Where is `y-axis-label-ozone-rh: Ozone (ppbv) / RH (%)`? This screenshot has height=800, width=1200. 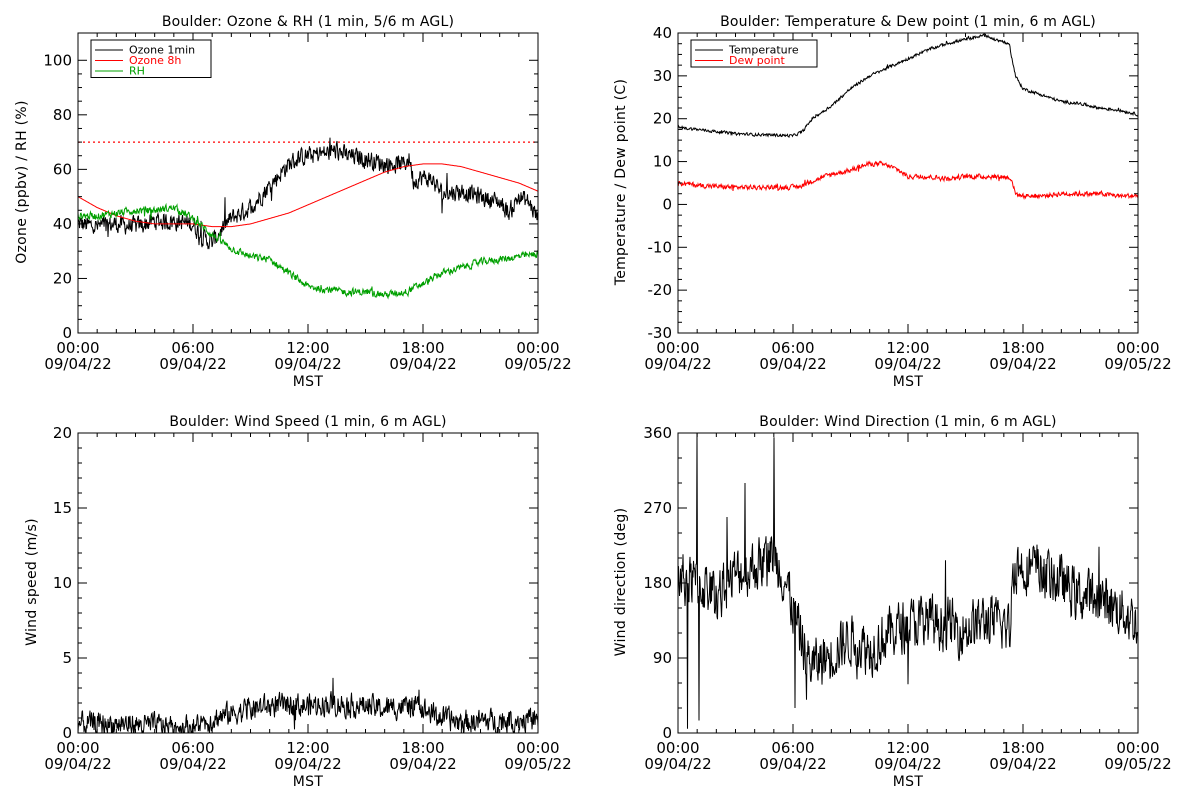 y-axis-label-ozone-rh: Ozone (ppbv) / RH (%) is located at coordinates (22, 182).